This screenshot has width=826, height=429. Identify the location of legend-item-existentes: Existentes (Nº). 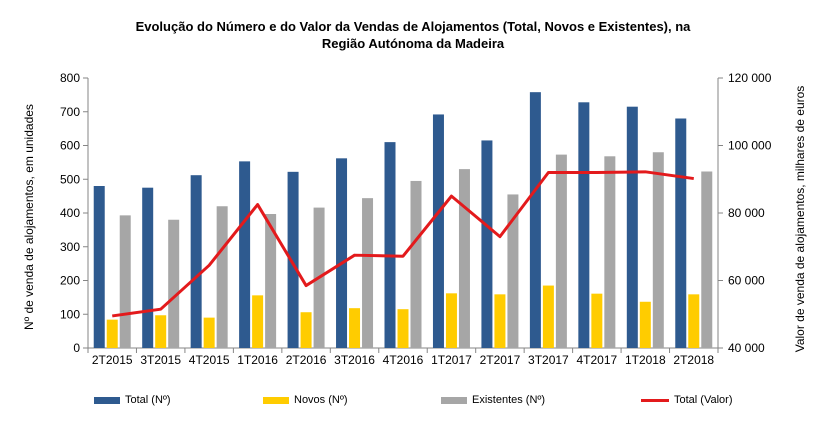
(493, 400).